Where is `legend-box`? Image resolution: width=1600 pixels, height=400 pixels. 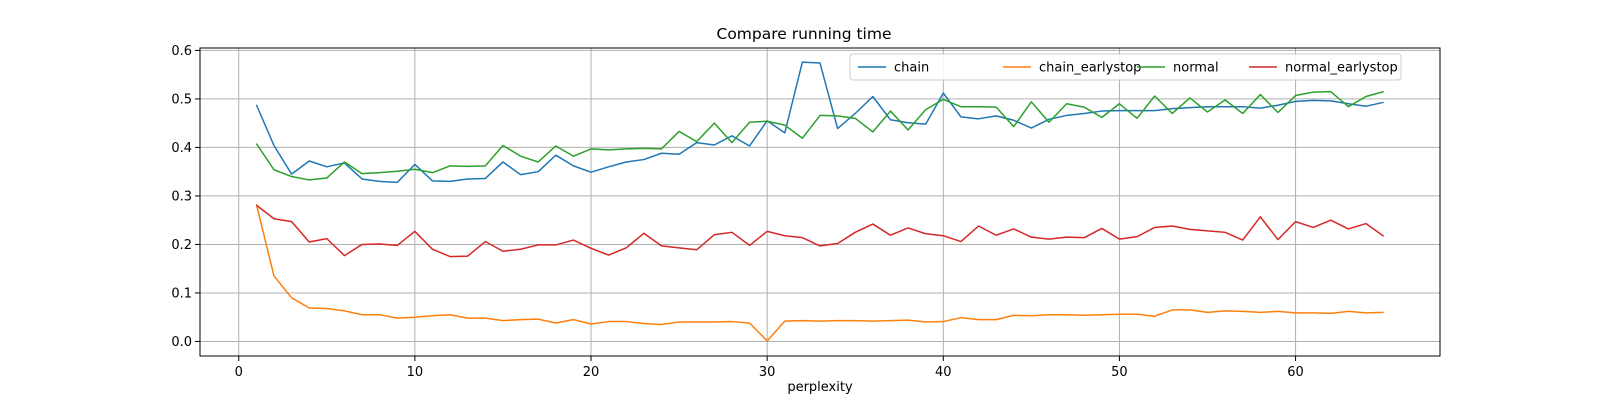 legend-box is located at coordinates (1125, 67).